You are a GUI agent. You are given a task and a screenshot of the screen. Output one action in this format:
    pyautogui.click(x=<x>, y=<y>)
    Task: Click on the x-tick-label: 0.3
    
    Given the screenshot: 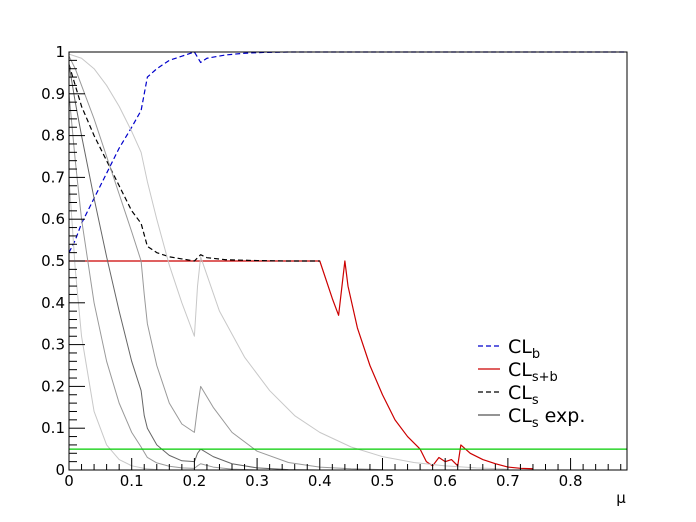 What is the action you would take?
    pyautogui.click(x=257, y=481)
    